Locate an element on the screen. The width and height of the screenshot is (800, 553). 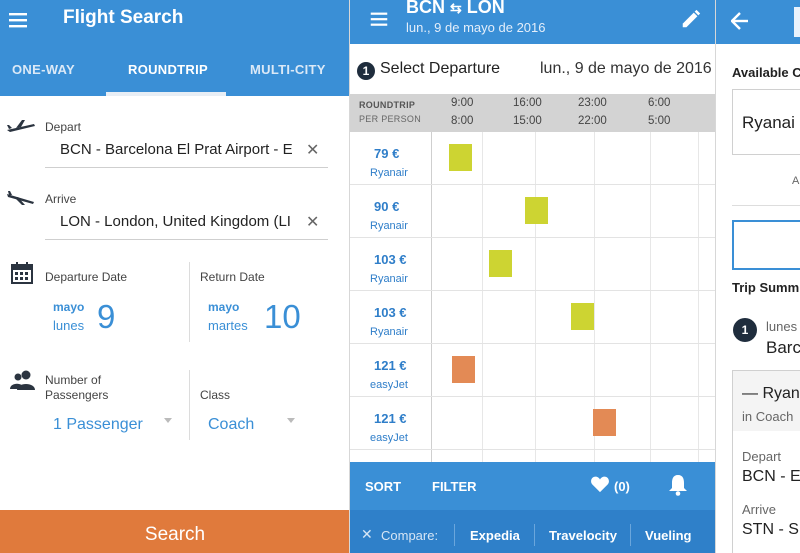
compare-divider is located at coordinates (534, 535).